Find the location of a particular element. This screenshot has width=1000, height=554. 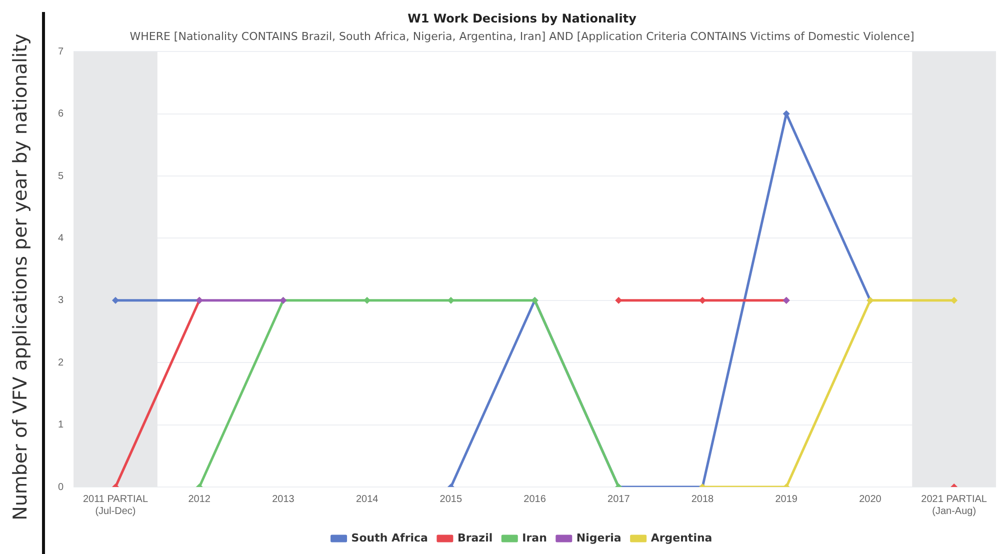

y-tick-label: 3 is located at coordinates (61, 300).